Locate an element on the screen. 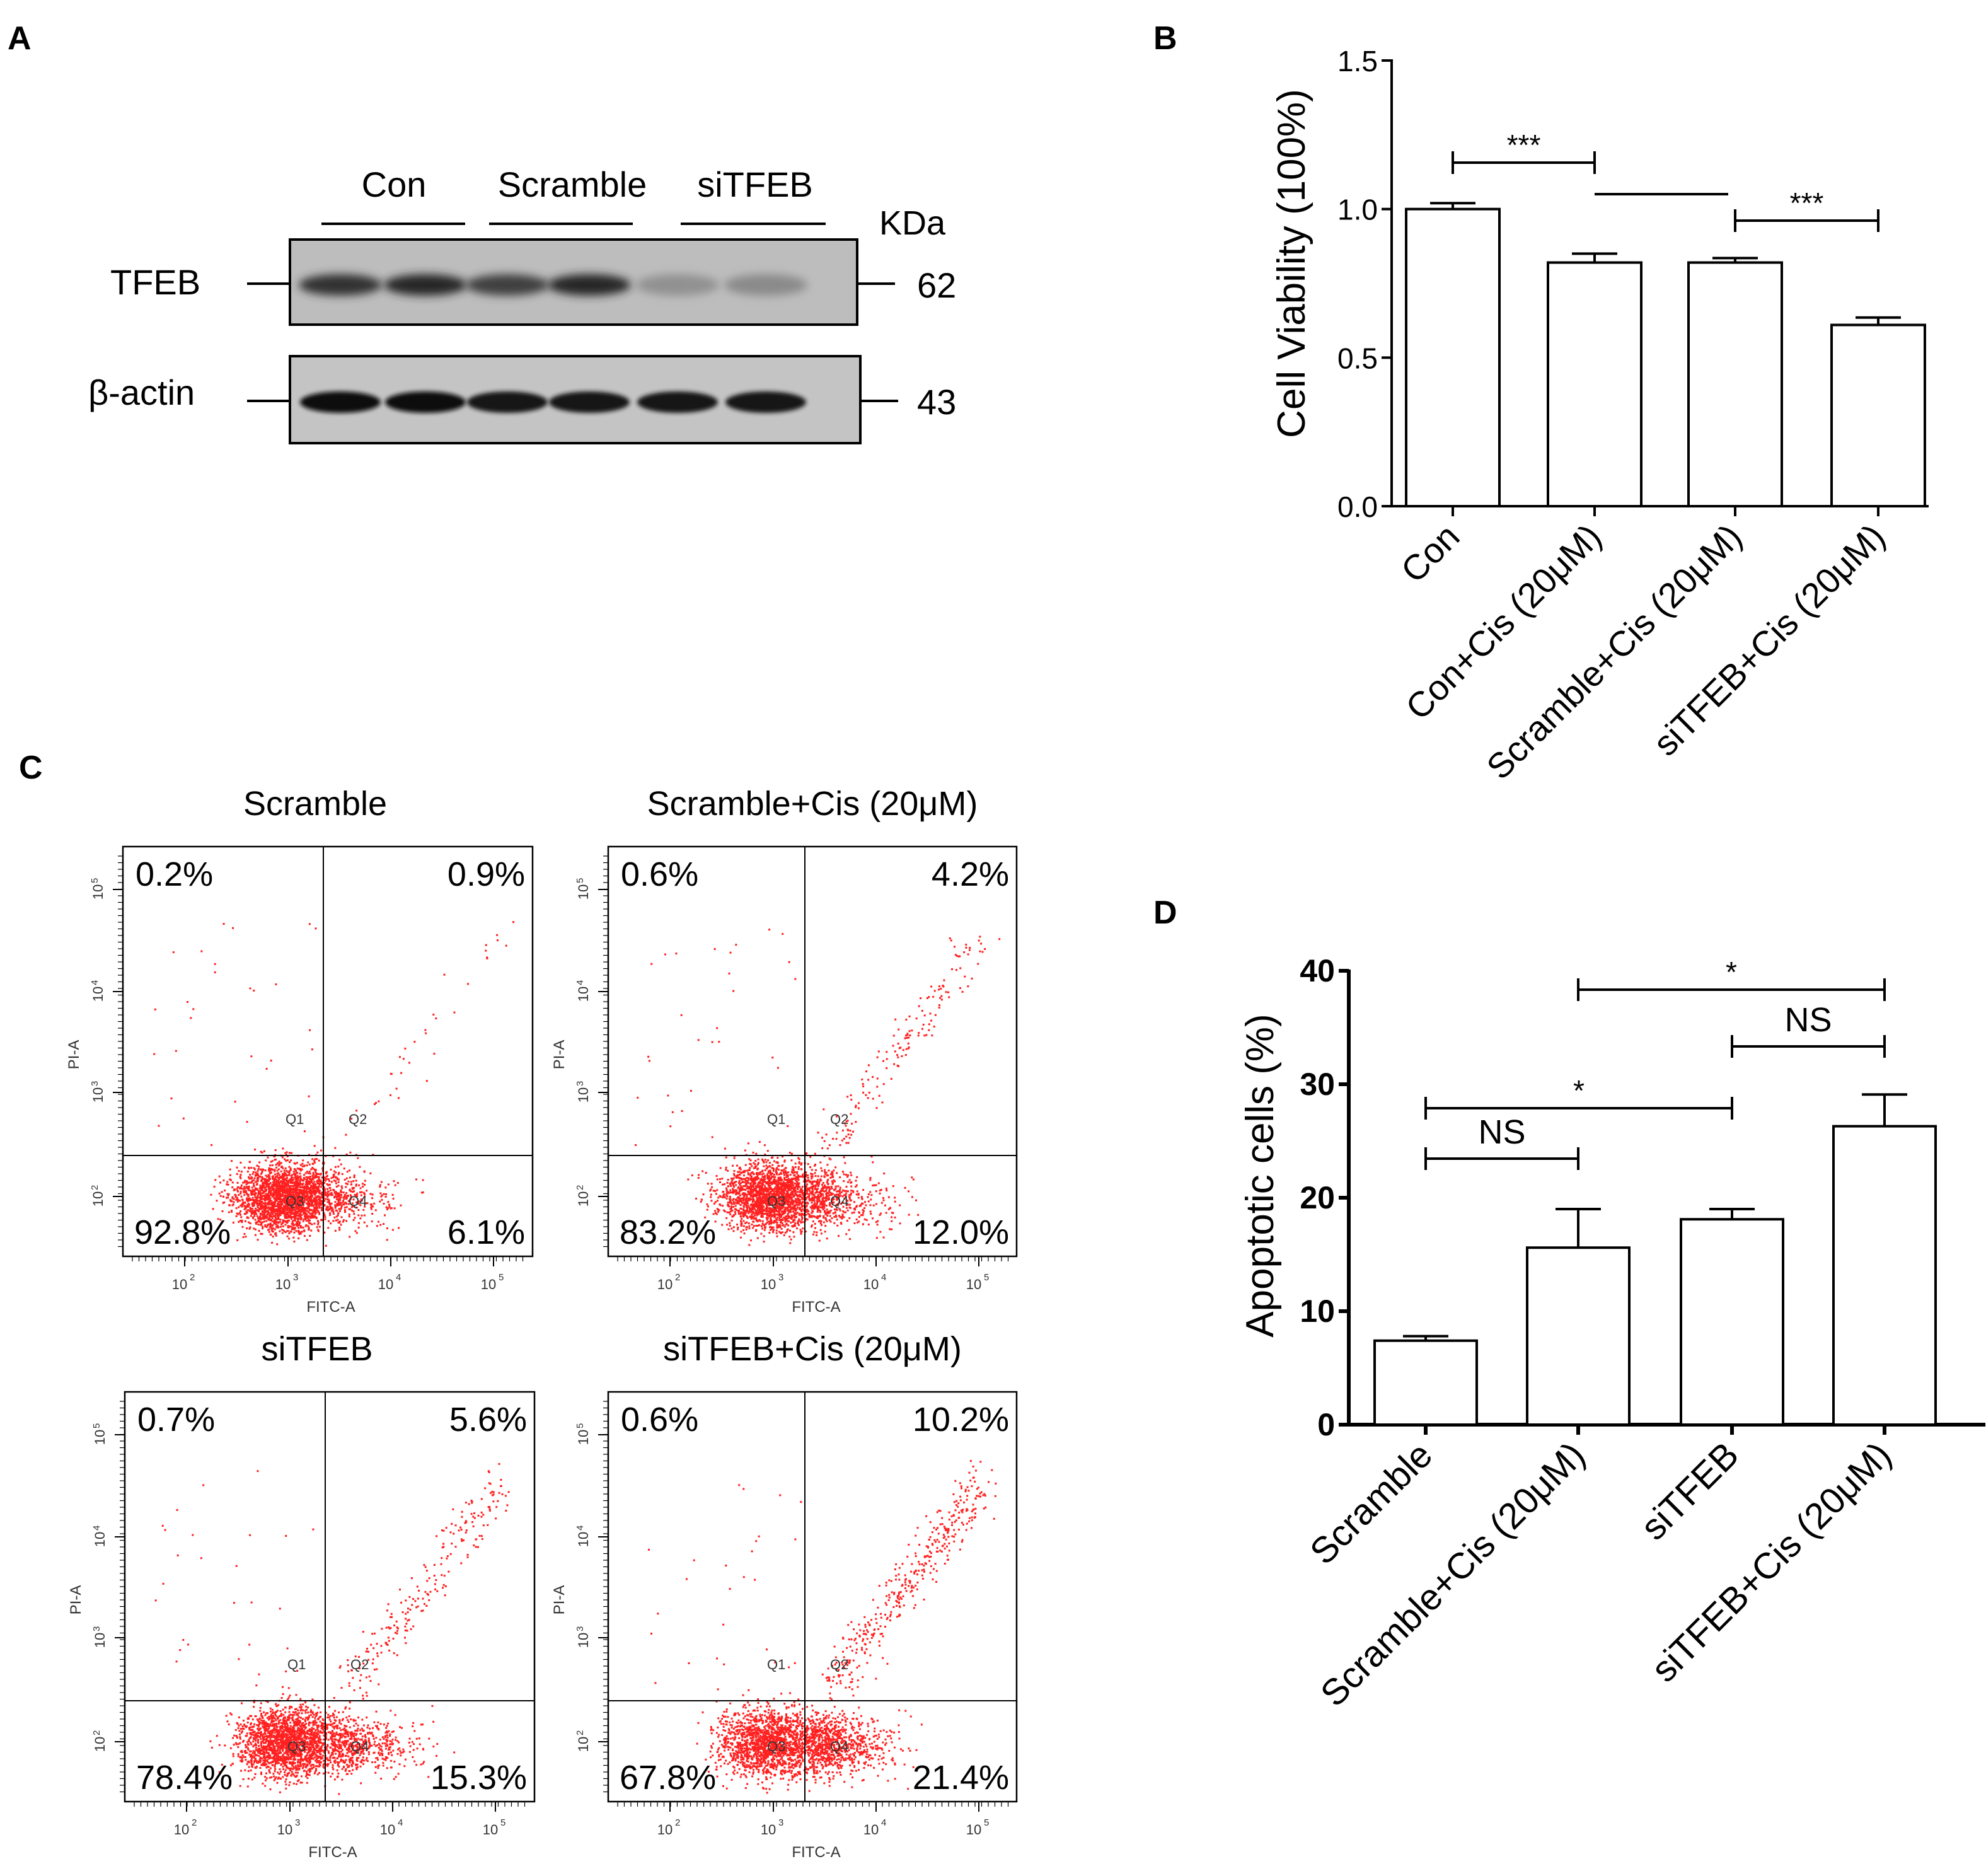 Image resolution: width=1986 pixels, height=1876 pixels. y-tick-label: 1.5 is located at coordinates (1357, 61).